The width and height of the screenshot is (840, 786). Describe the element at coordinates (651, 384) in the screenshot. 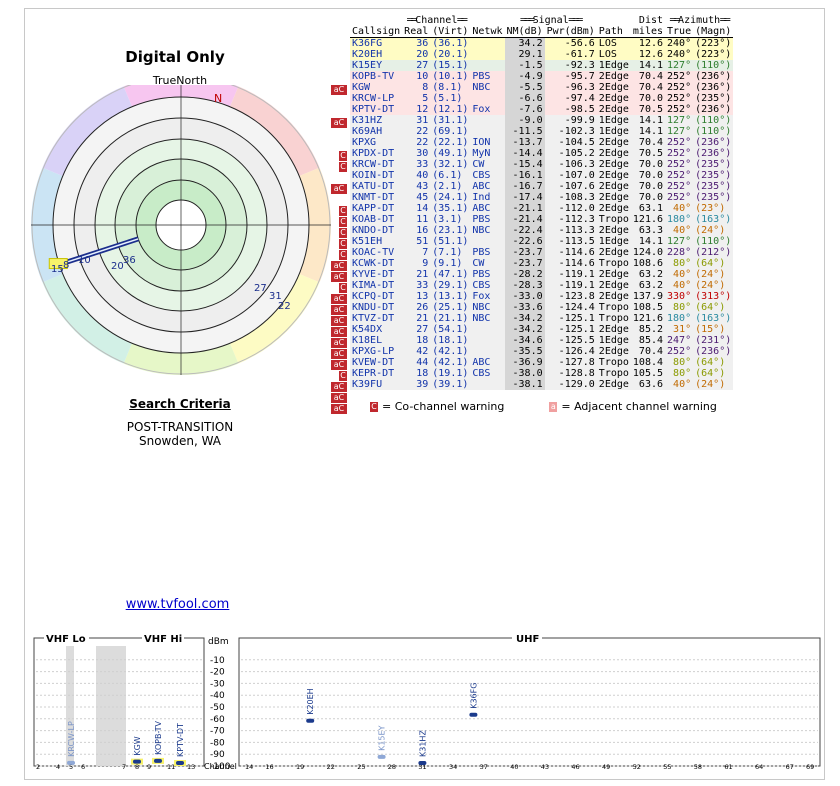

I see `cell-dist: 63.6` at that location.